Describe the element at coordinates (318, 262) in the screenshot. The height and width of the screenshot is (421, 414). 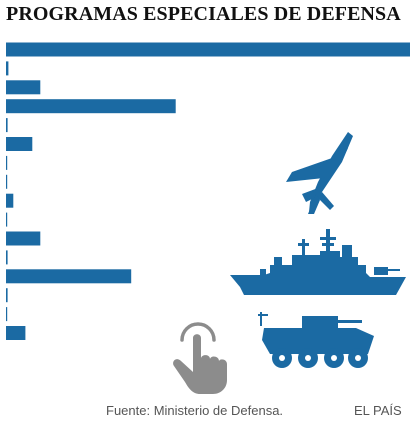
I see `warship-icon` at that location.